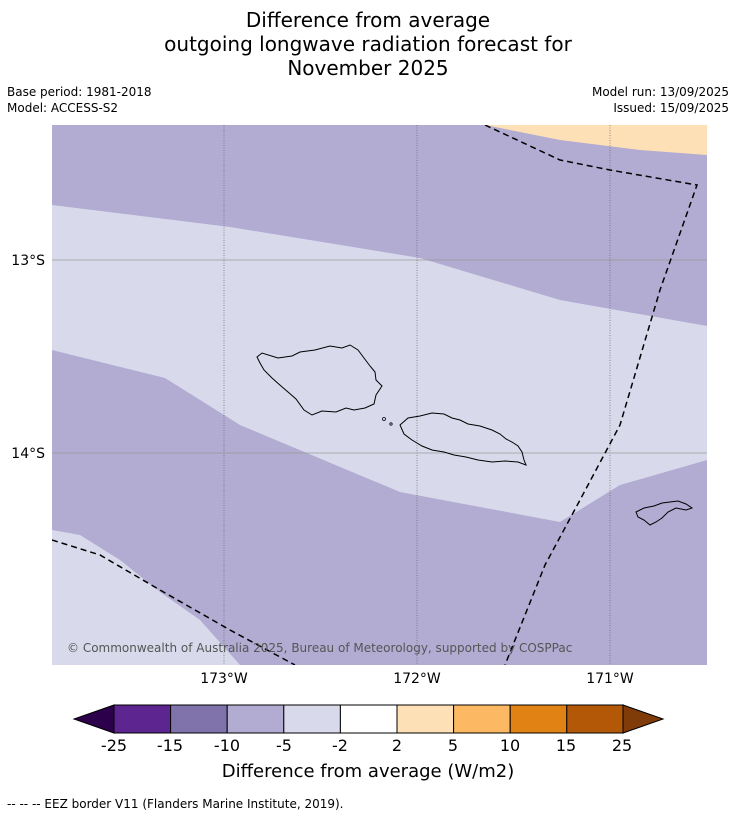  What do you see at coordinates (368, 771) in the screenshot?
I see `colorbar-title: Difference from average (W/m2)` at bounding box center [368, 771].